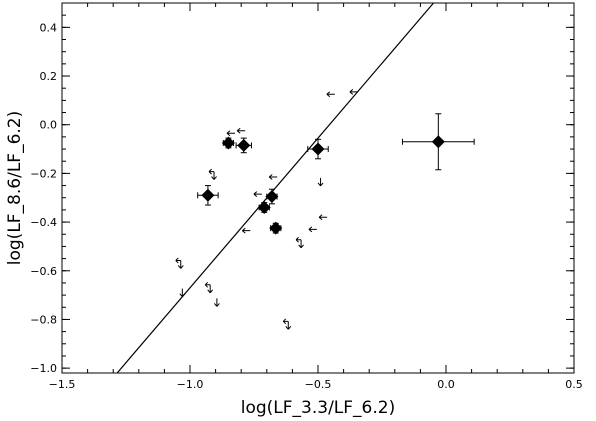 The height and width of the screenshot is (421, 596). What do you see at coordinates (49, 27) in the screenshot?
I see `y-tick-label: 0.4` at bounding box center [49, 27].